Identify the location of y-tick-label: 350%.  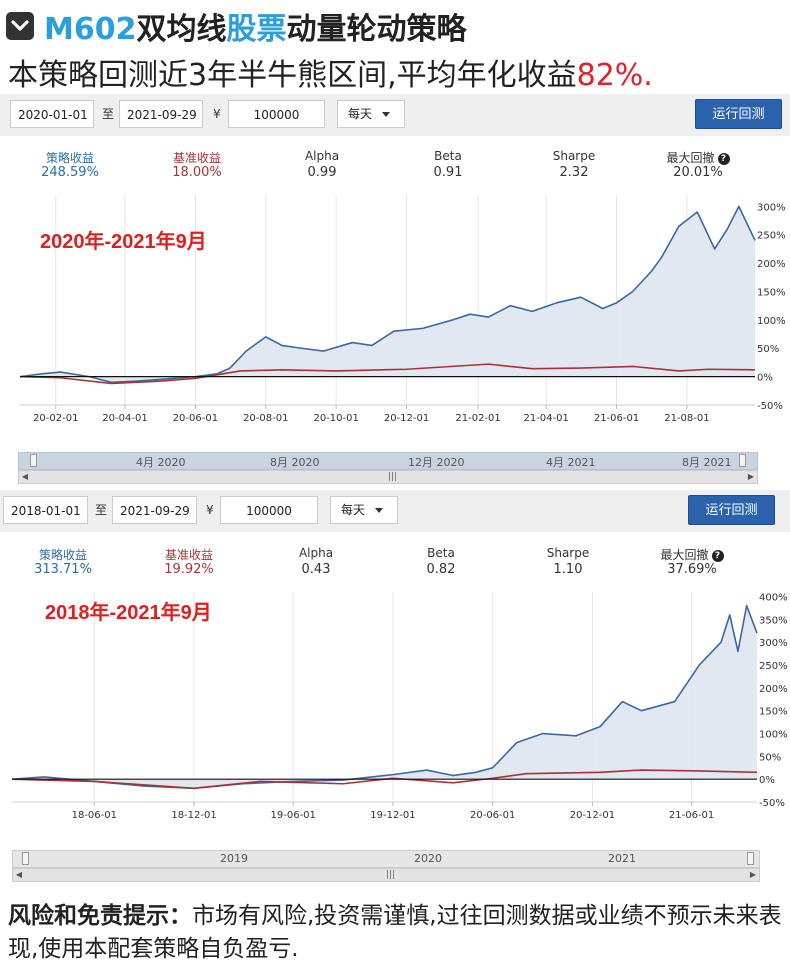
(773, 620).